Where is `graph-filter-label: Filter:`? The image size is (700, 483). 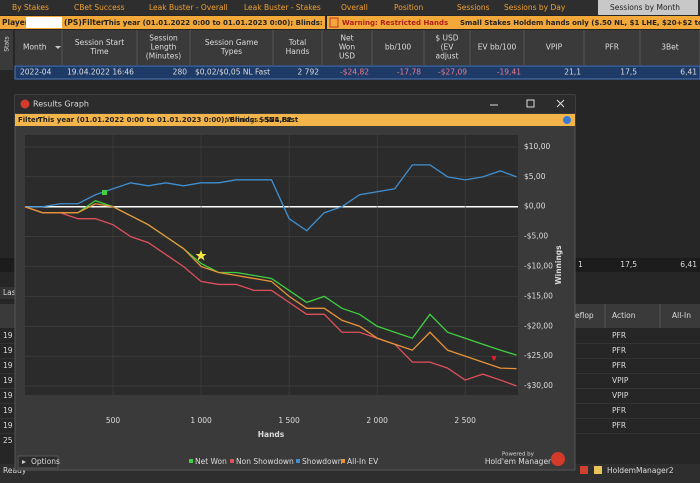 graph-filter-label: Filter: is located at coordinates (30, 120).